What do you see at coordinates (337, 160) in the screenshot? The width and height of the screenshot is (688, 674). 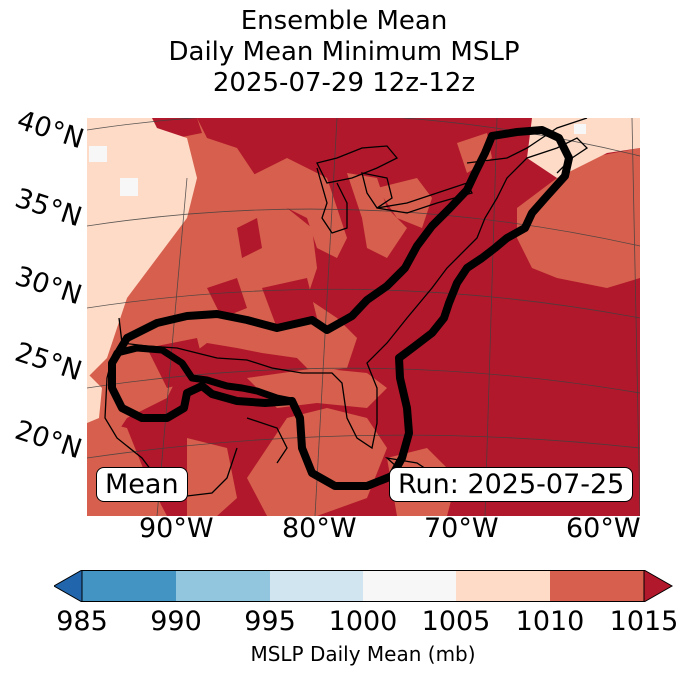 I see `mslp-1000-regions` at bounding box center [337, 160].